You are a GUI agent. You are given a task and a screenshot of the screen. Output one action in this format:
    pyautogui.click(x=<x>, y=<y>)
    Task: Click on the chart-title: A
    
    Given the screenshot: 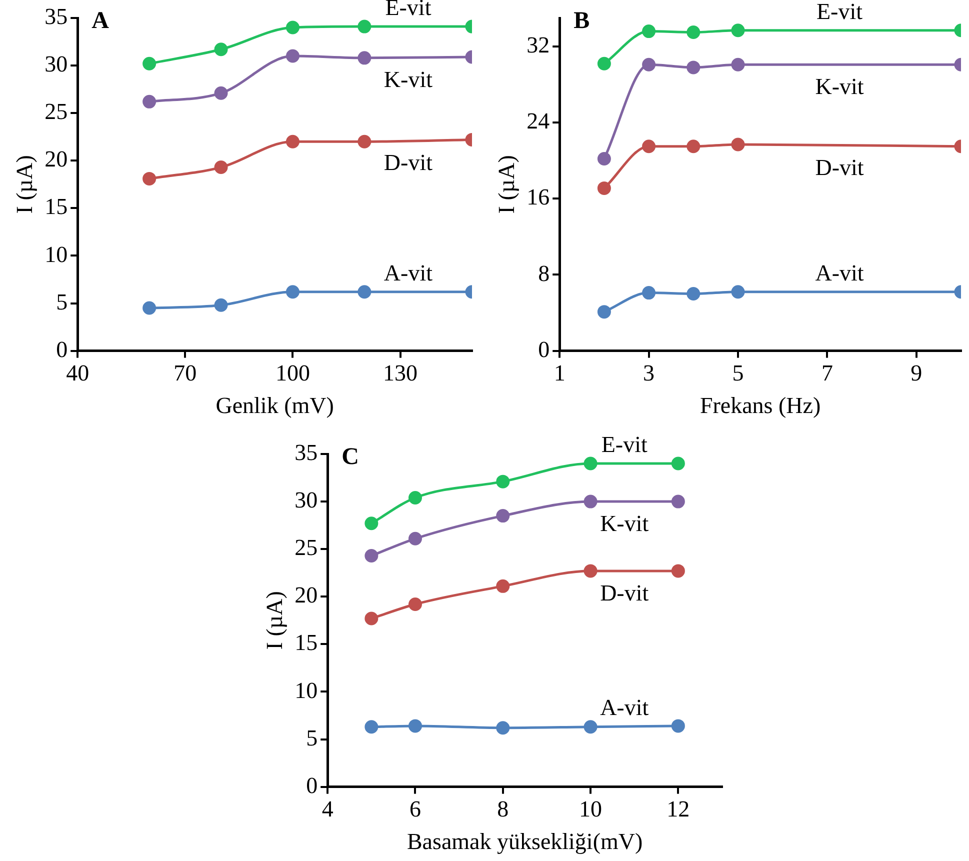 What is the action you would take?
    pyautogui.click(x=101, y=21)
    